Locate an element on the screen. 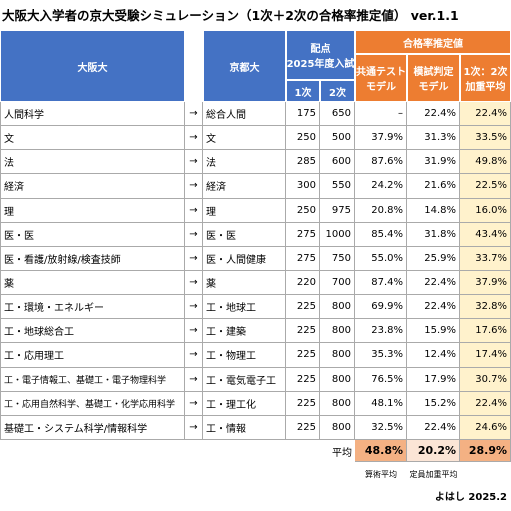 Image resolution: width=511 pixels, height=511 pixels. table-cell: 33.7% is located at coordinates (485, 258).